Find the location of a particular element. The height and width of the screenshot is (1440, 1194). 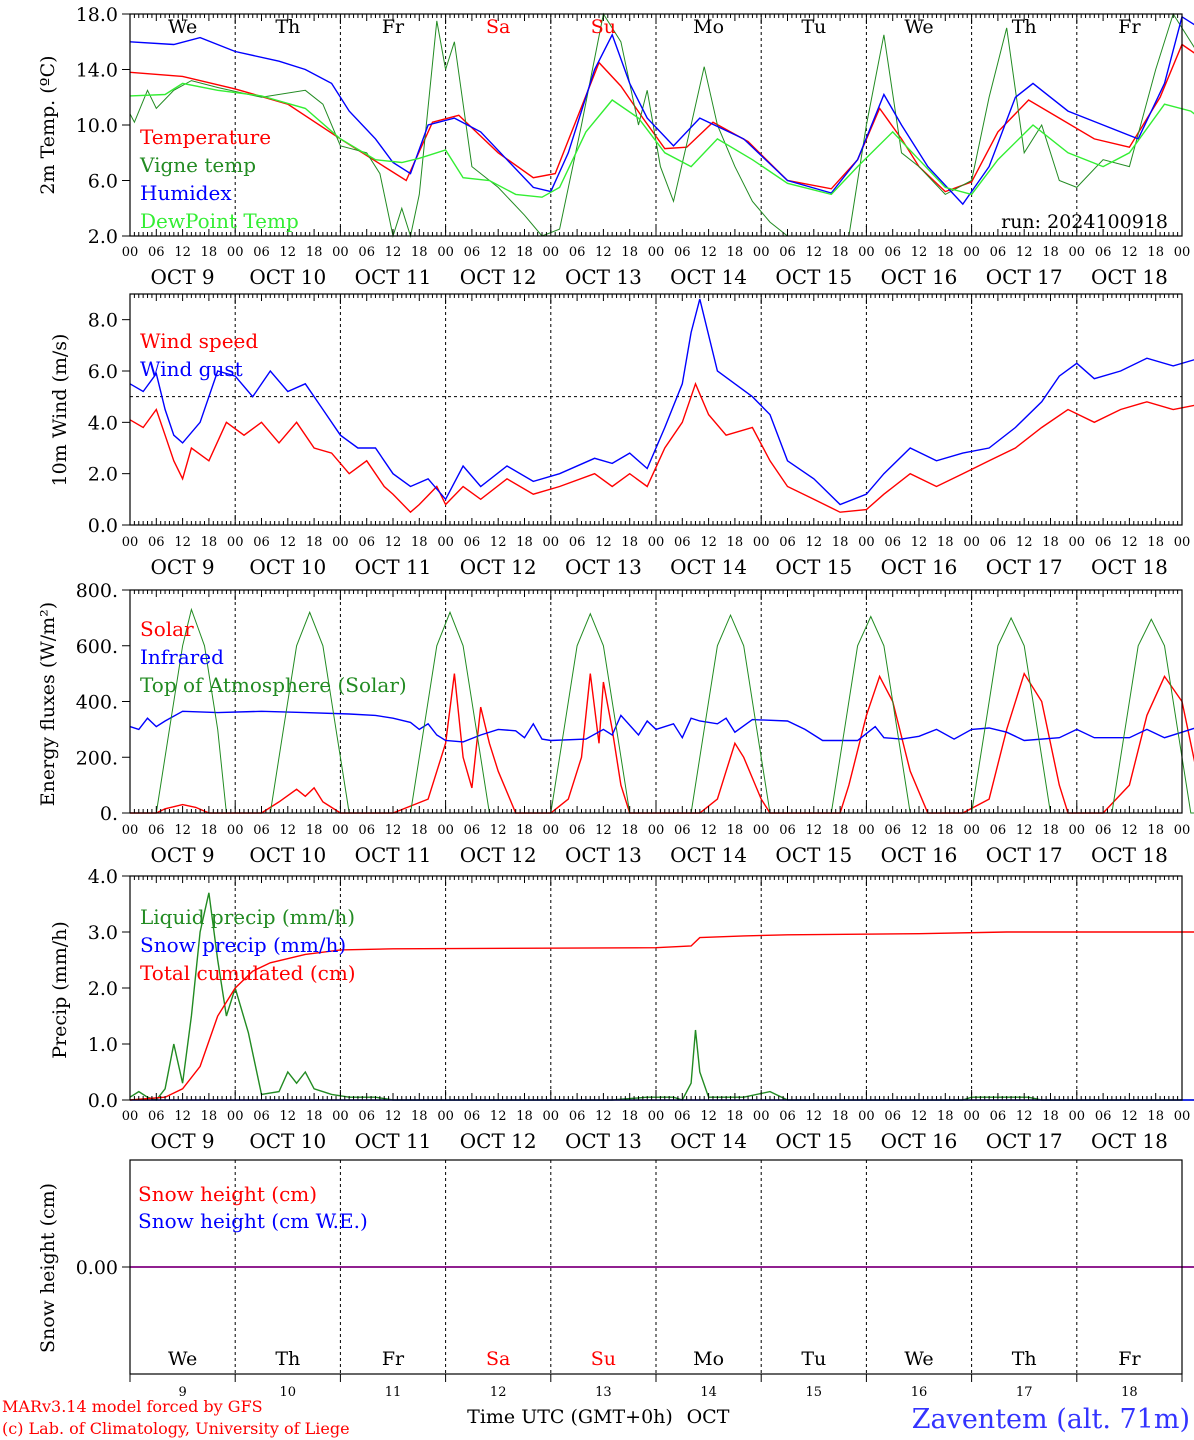

weekday-label: Tu is located at coordinates (813, 1359).